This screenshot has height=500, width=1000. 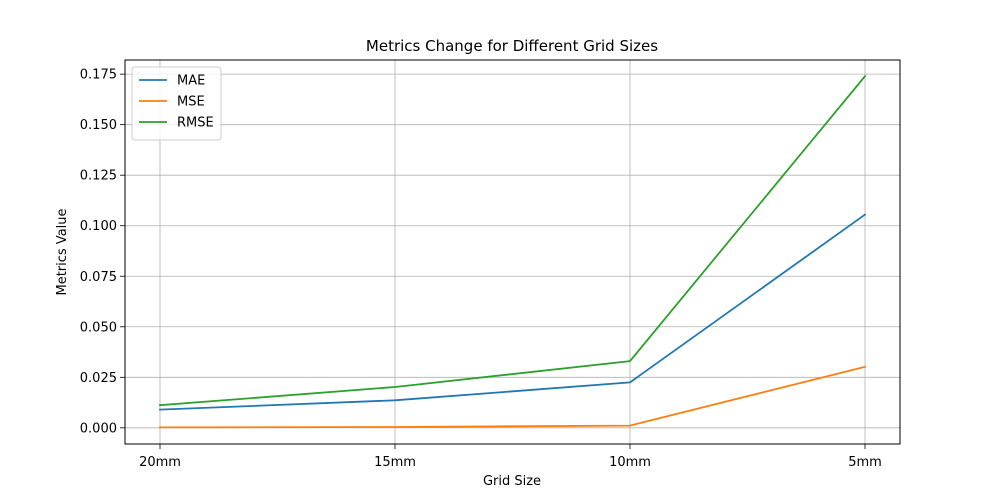 I want to click on x-tick-label: 20mm, so click(x=160, y=462).